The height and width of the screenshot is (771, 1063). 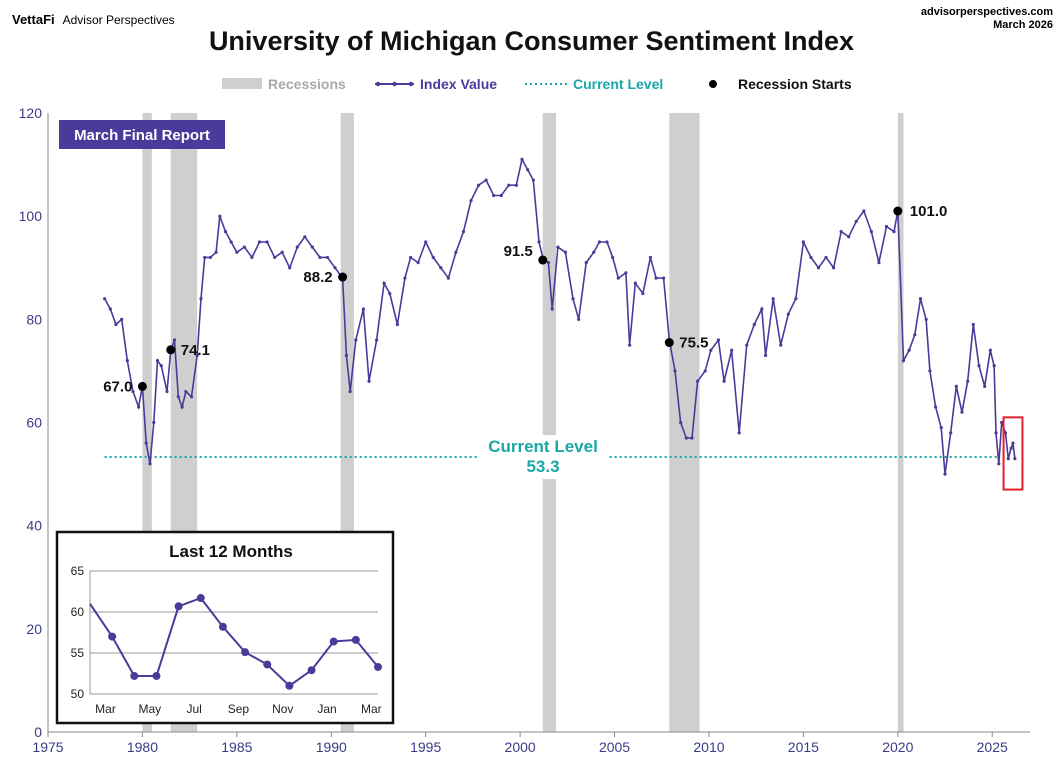 I want to click on inset-x-tick-label: Sep, so click(x=239, y=709).